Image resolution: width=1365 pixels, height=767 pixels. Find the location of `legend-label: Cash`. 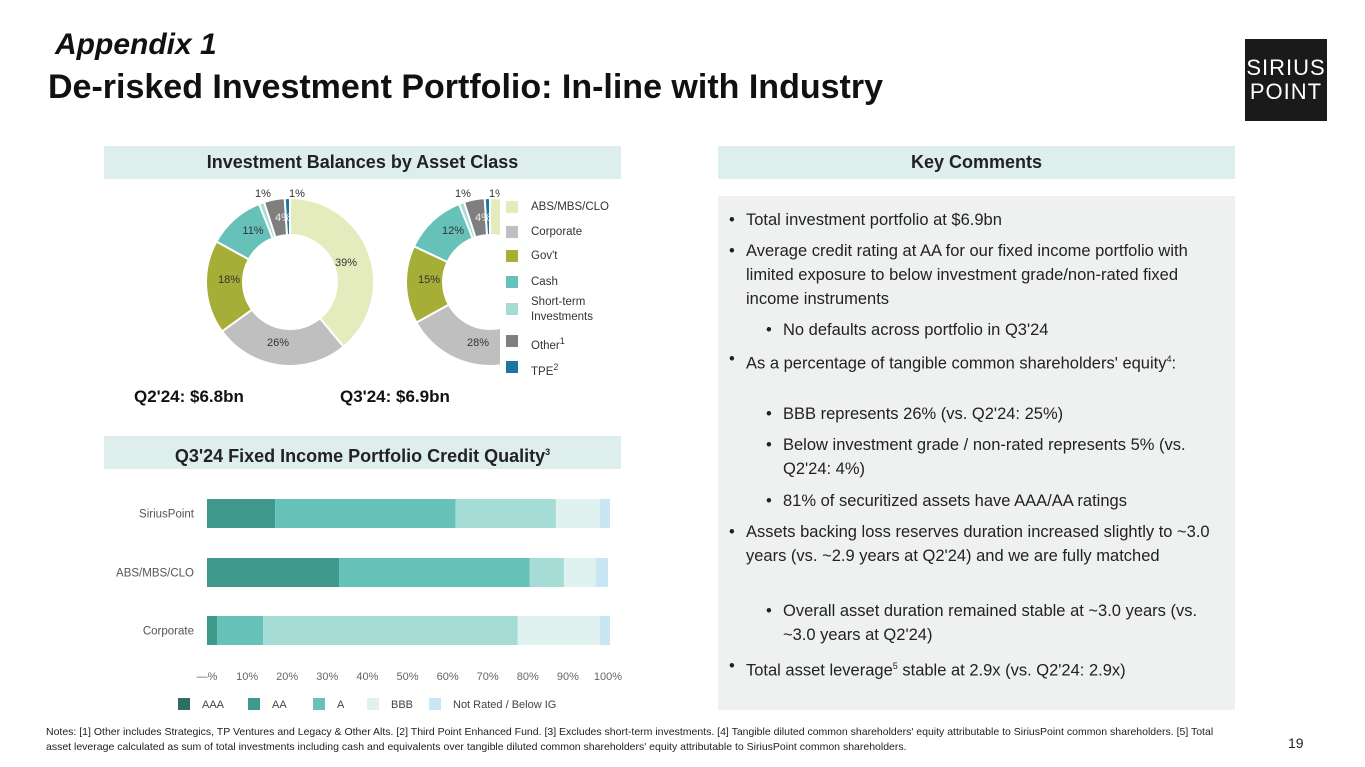

legend-label: Cash is located at coordinates (544, 282).